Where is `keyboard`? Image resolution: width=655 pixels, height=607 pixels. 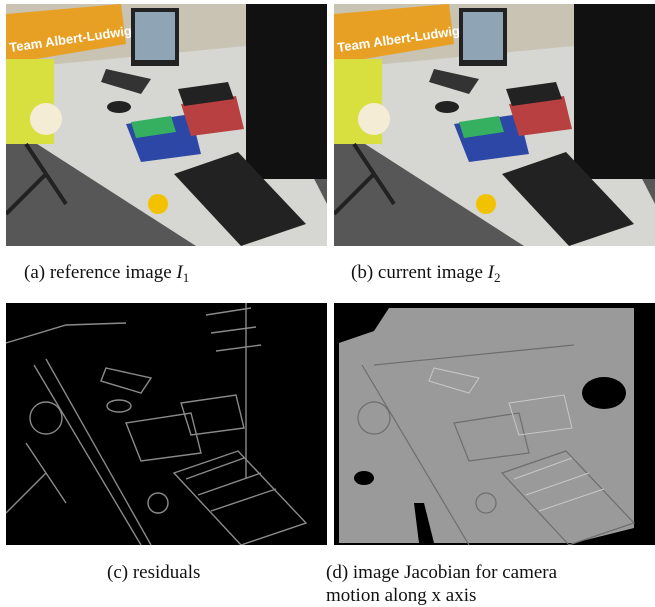
keyboard is located at coordinates (240, 199).